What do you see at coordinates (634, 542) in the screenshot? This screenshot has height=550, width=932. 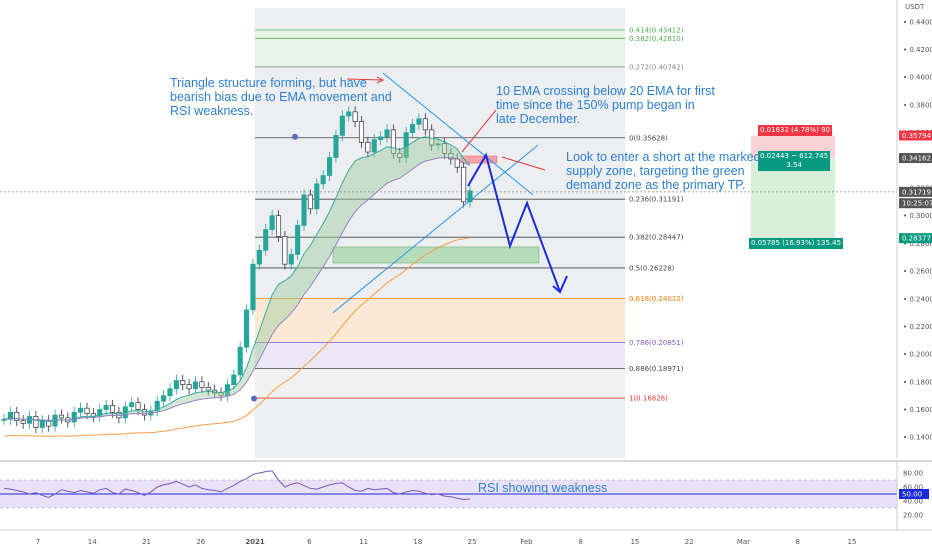 I see `time-tick-11: 15` at bounding box center [634, 542].